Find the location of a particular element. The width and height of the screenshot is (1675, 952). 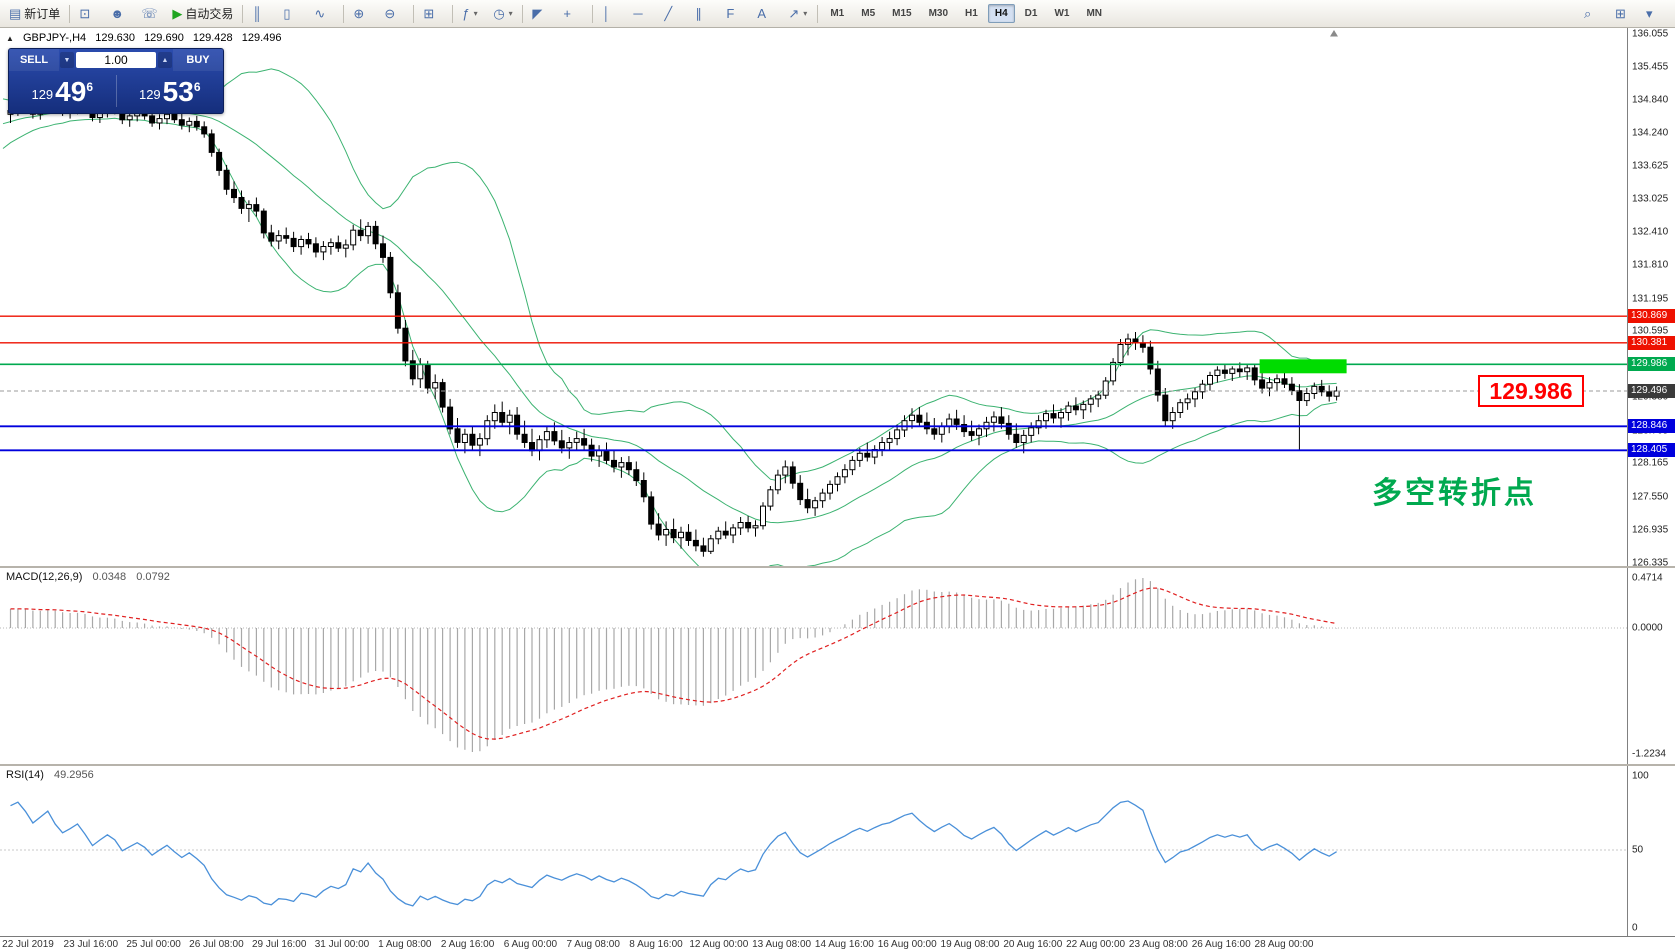

bar-chart-button: ║ is located at coordinates (262, 14).